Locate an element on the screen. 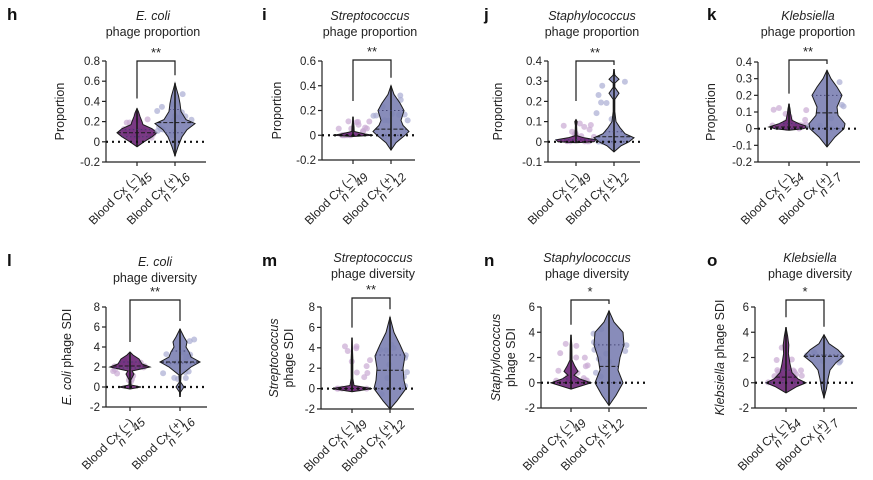  panel-letter: j is located at coordinates (486, 14).